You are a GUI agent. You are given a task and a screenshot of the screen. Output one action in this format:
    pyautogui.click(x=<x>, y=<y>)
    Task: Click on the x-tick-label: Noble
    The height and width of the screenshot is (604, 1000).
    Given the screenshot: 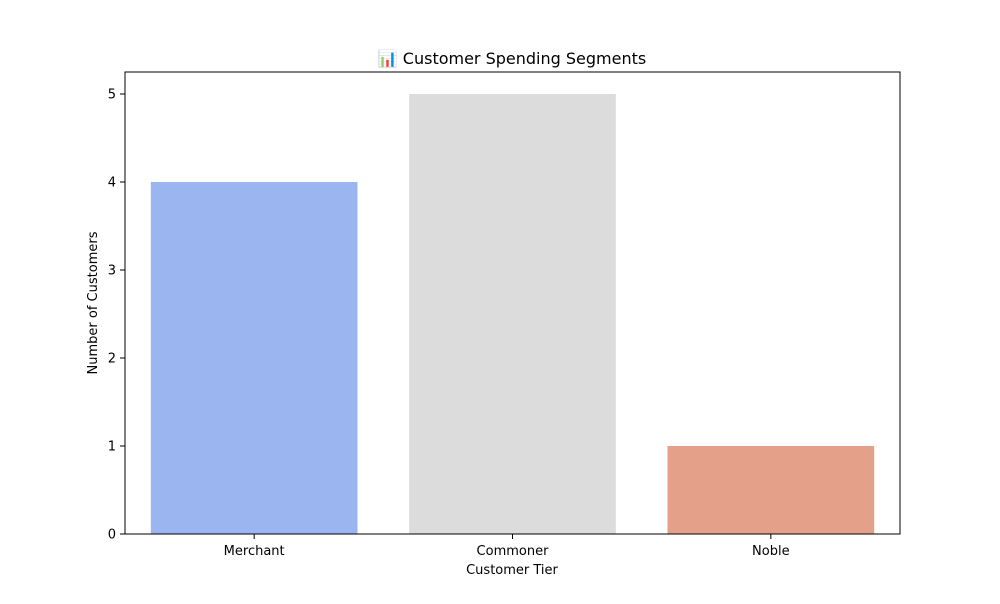 What is the action you would take?
    pyautogui.click(x=771, y=551)
    